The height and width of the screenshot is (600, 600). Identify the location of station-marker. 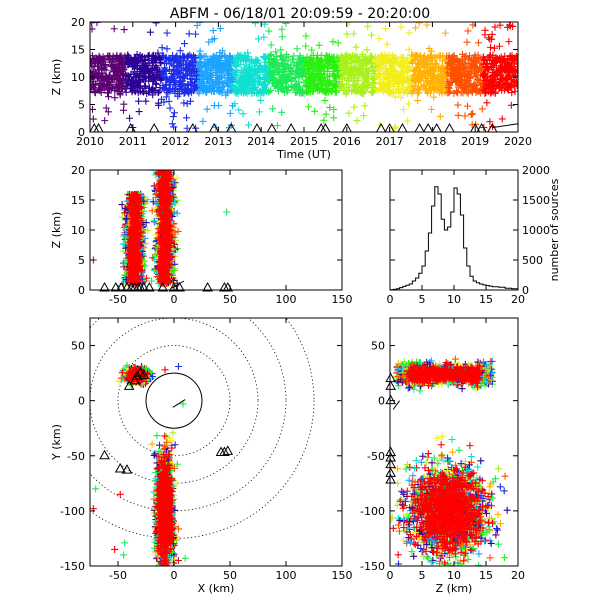
(449, 127).